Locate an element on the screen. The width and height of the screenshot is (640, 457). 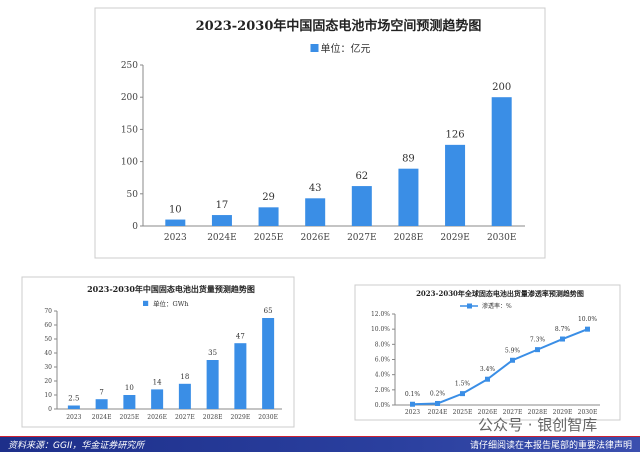
bar-value-label: 47 is located at coordinates (240, 336).